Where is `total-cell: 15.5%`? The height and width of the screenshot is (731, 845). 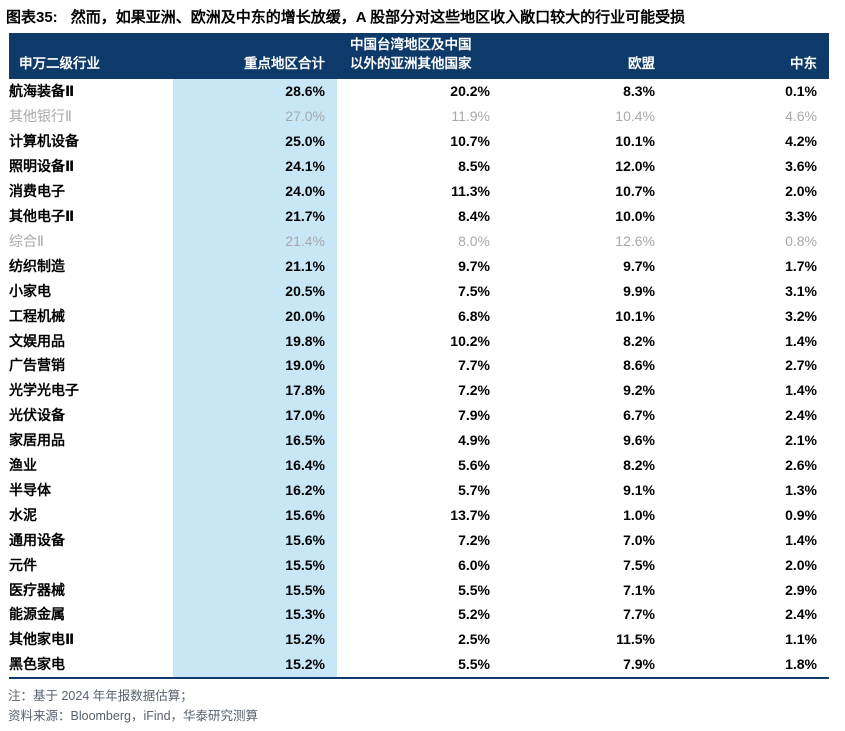 total-cell: 15.5% is located at coordinates (255, 590).